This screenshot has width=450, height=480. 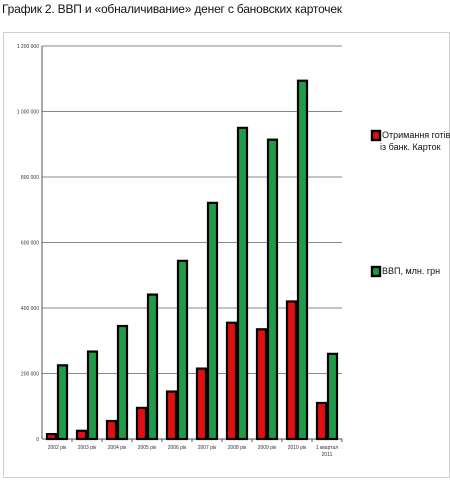 What do you see at coordinates (30, 178) in the screenshot?
I see `y-tick-label: 800 000` at bounding box center [30, 178].